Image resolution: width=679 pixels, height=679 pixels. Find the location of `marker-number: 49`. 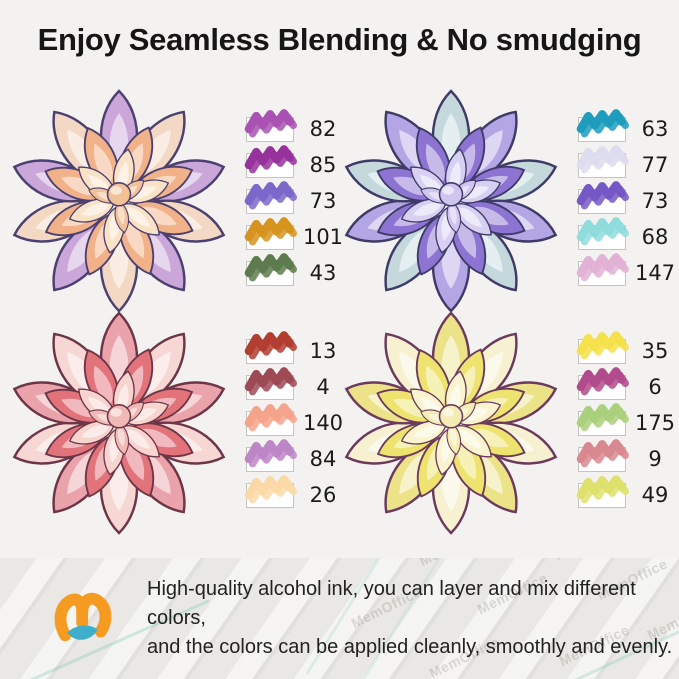

marker-number: 49 is located at coordinates (655, 495).